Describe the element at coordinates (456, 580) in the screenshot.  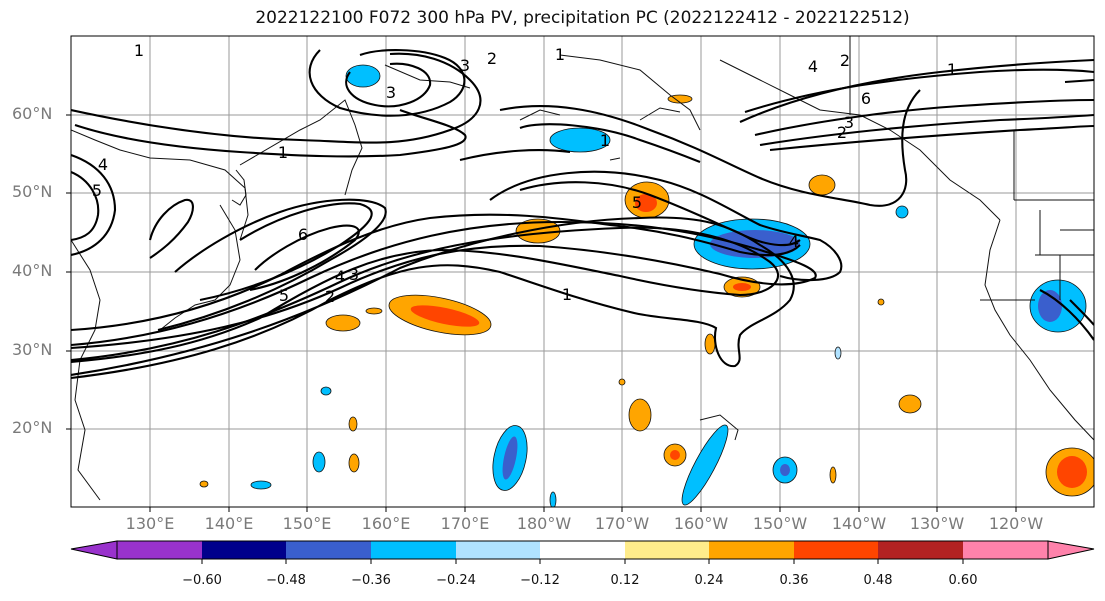
I see `colorbar-tick-label: −0.24` at that location.